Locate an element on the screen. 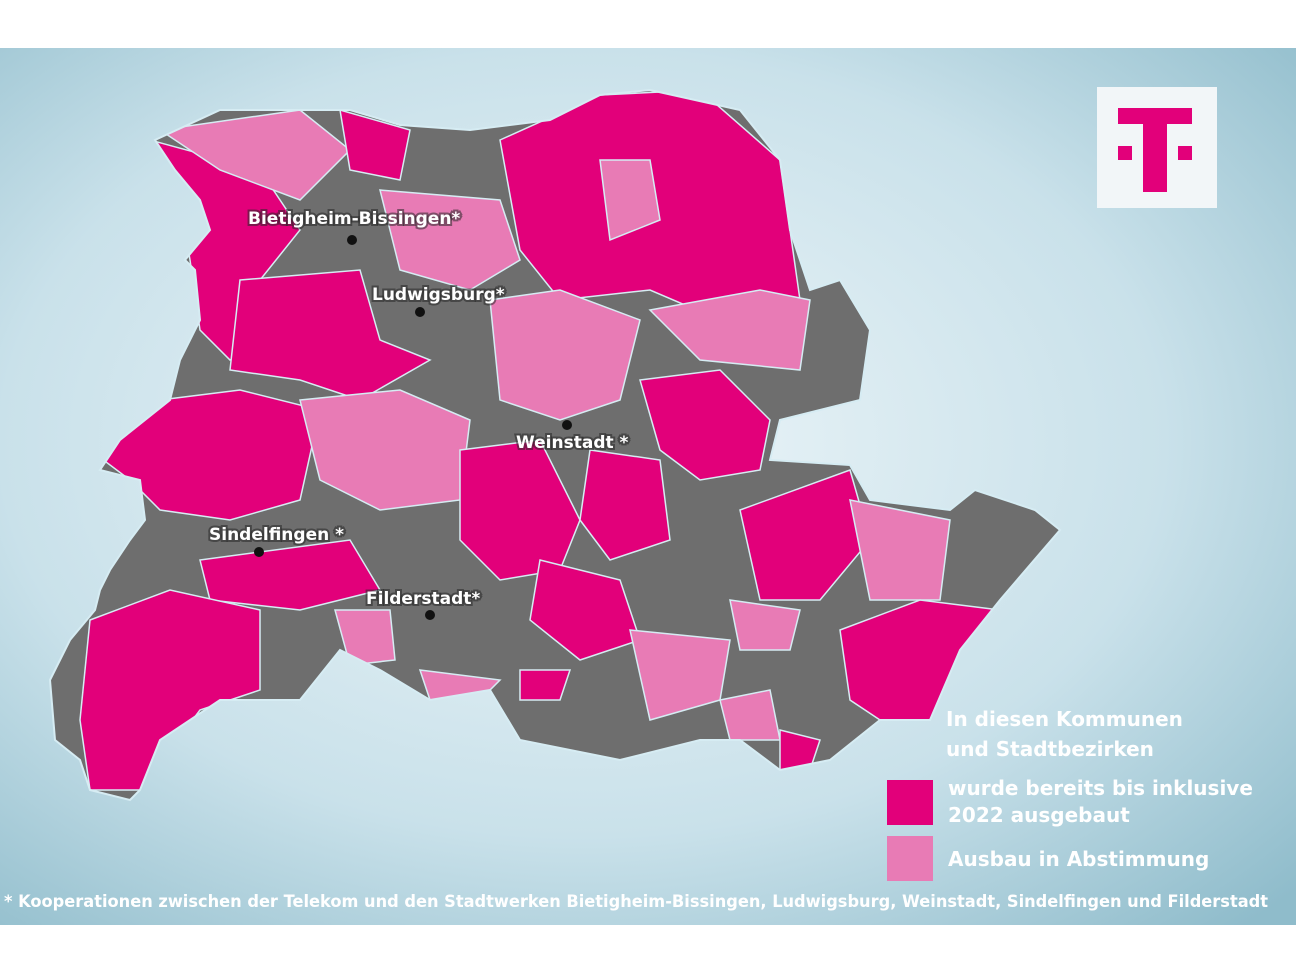 Image resolution: width=1296 pixels, height=972 pixels. logo-stem is located at coordinates (1155, 150).